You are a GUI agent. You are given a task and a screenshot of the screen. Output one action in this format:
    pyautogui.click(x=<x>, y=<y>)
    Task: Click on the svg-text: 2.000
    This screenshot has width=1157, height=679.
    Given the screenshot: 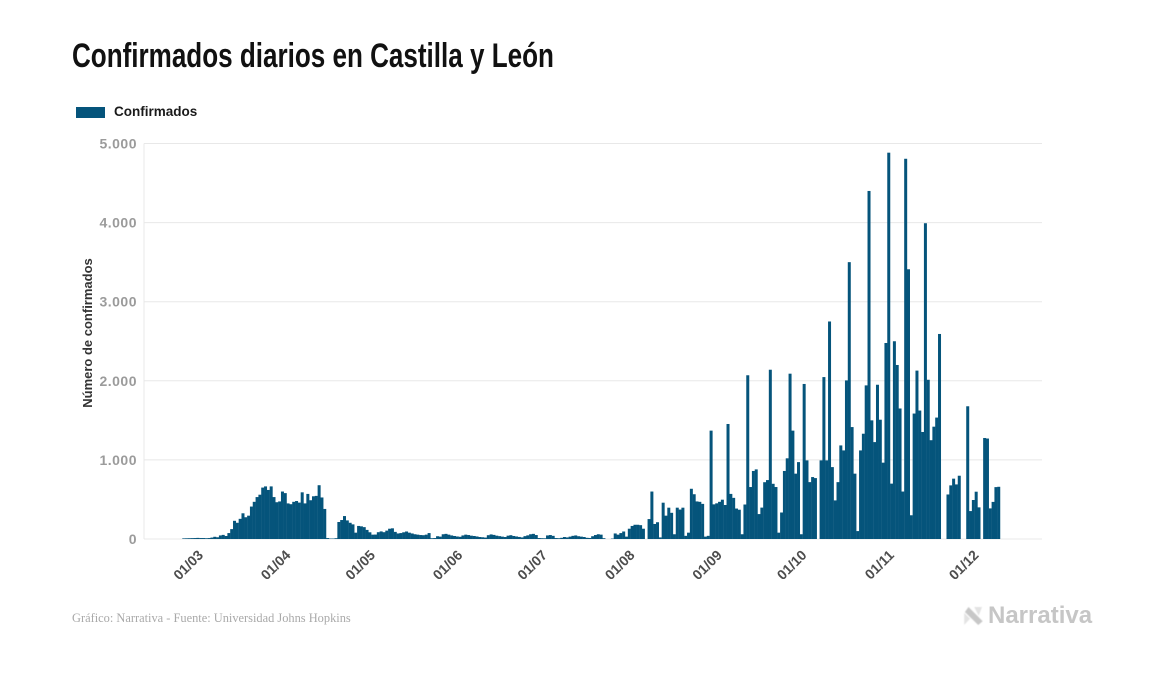 What is the action you would take?
    pyautogui.click(x=118, y=381)
    